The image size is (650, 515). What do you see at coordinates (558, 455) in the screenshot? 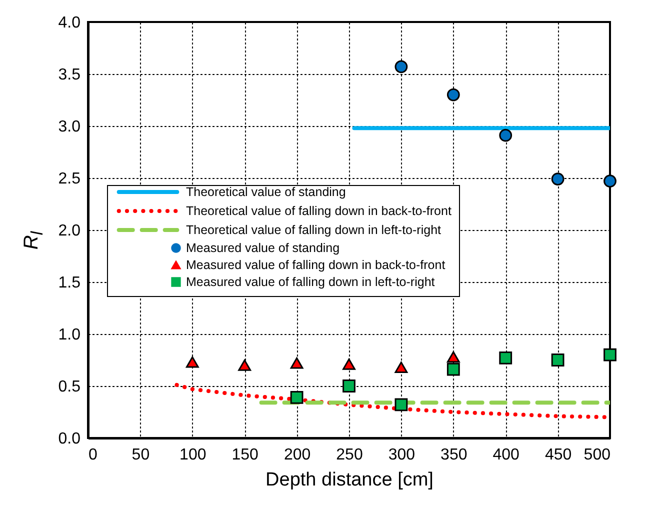
I see `x-tick-label: 450` at bounding box center [558, 455].